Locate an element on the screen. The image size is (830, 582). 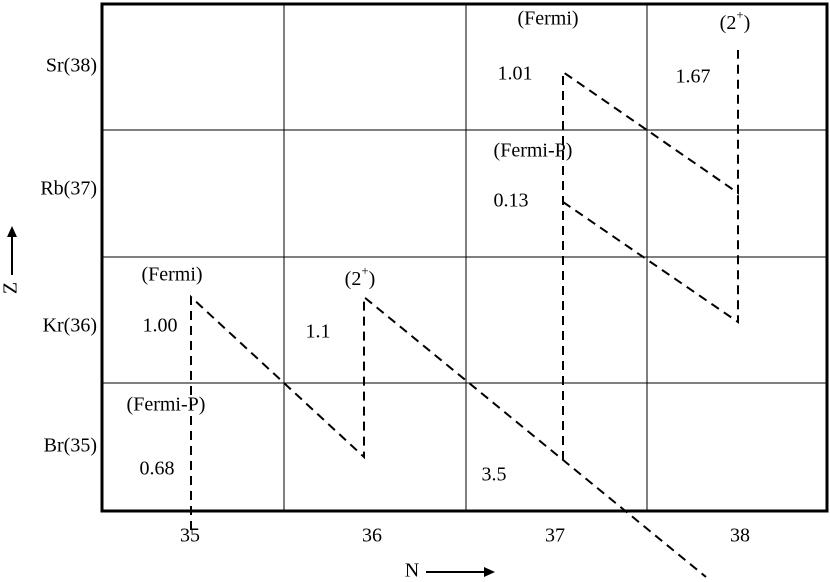
row-label: Kr(36) is located at coordinates (70, 326).